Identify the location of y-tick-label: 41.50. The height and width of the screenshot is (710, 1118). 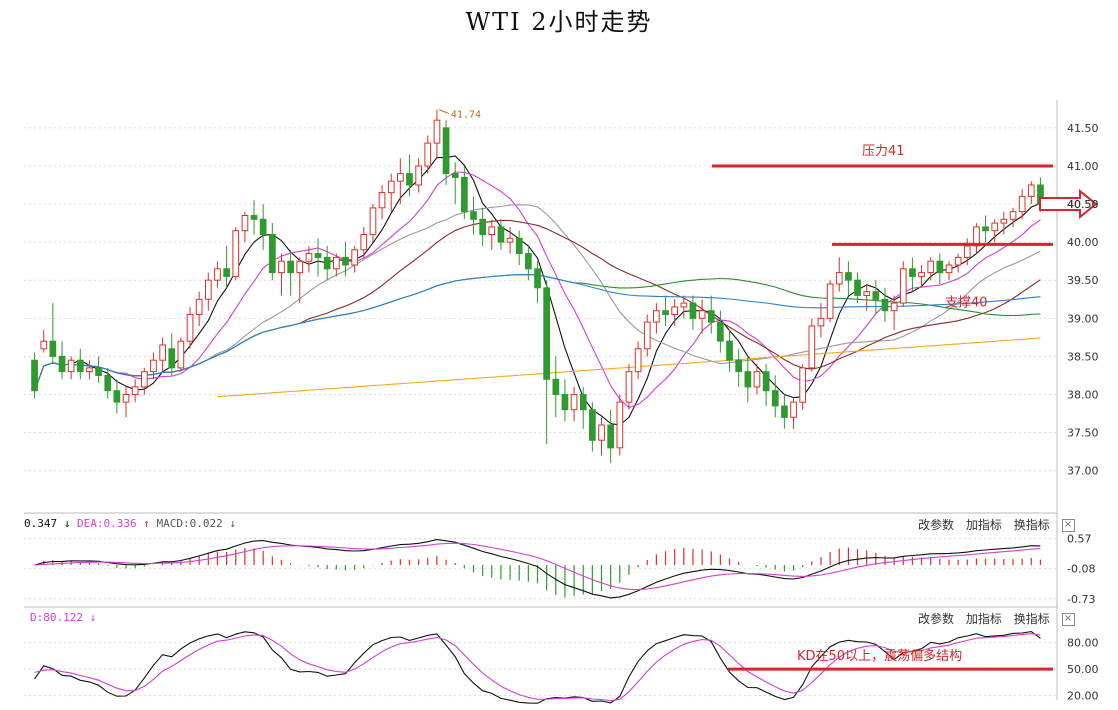
(1083, 128).